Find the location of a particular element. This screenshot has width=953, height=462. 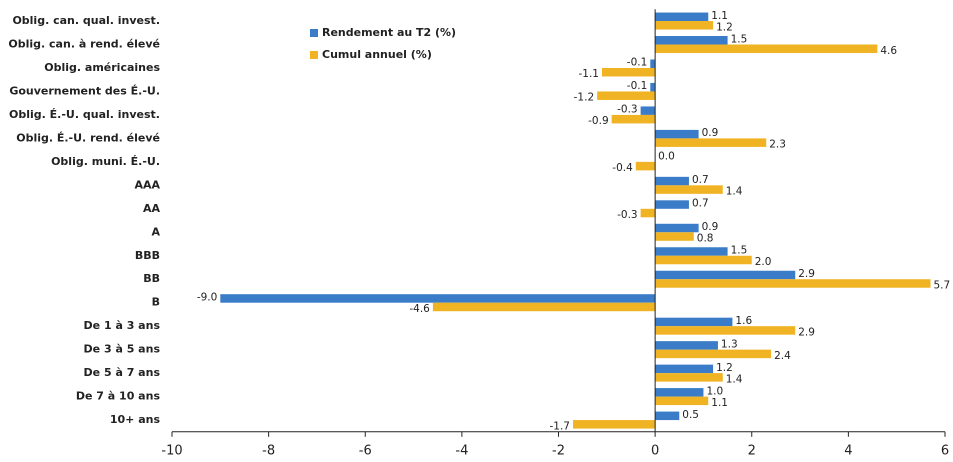

y-tick-label: Oblig. can. qual. invest. is located at coordinates (86, 20).